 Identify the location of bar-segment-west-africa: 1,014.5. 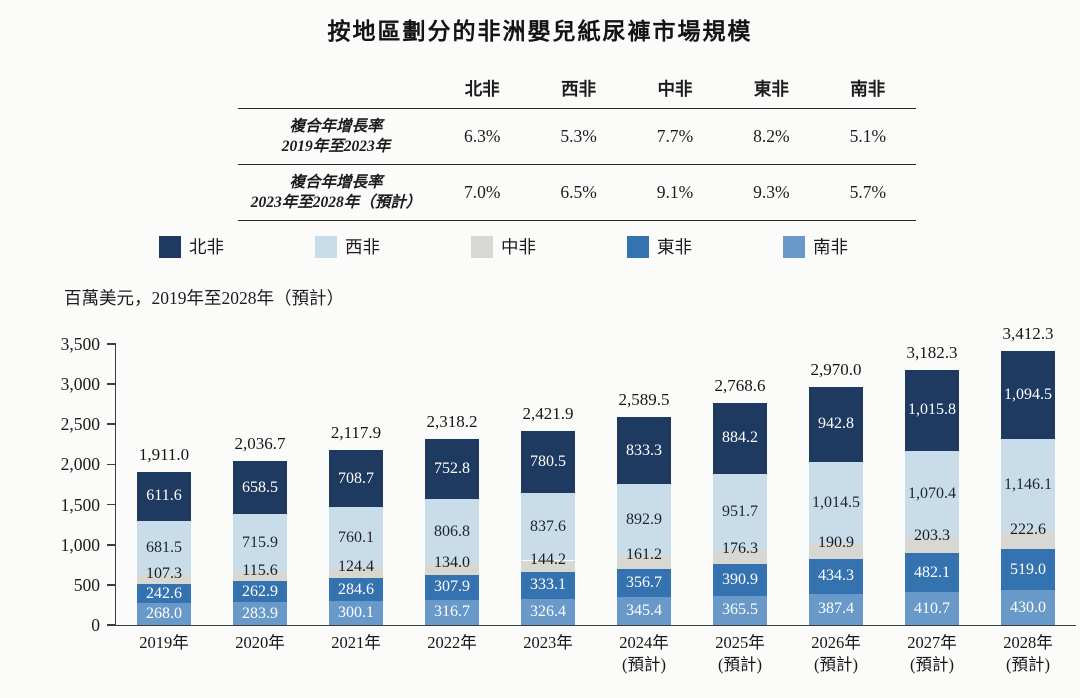
(836, 503).